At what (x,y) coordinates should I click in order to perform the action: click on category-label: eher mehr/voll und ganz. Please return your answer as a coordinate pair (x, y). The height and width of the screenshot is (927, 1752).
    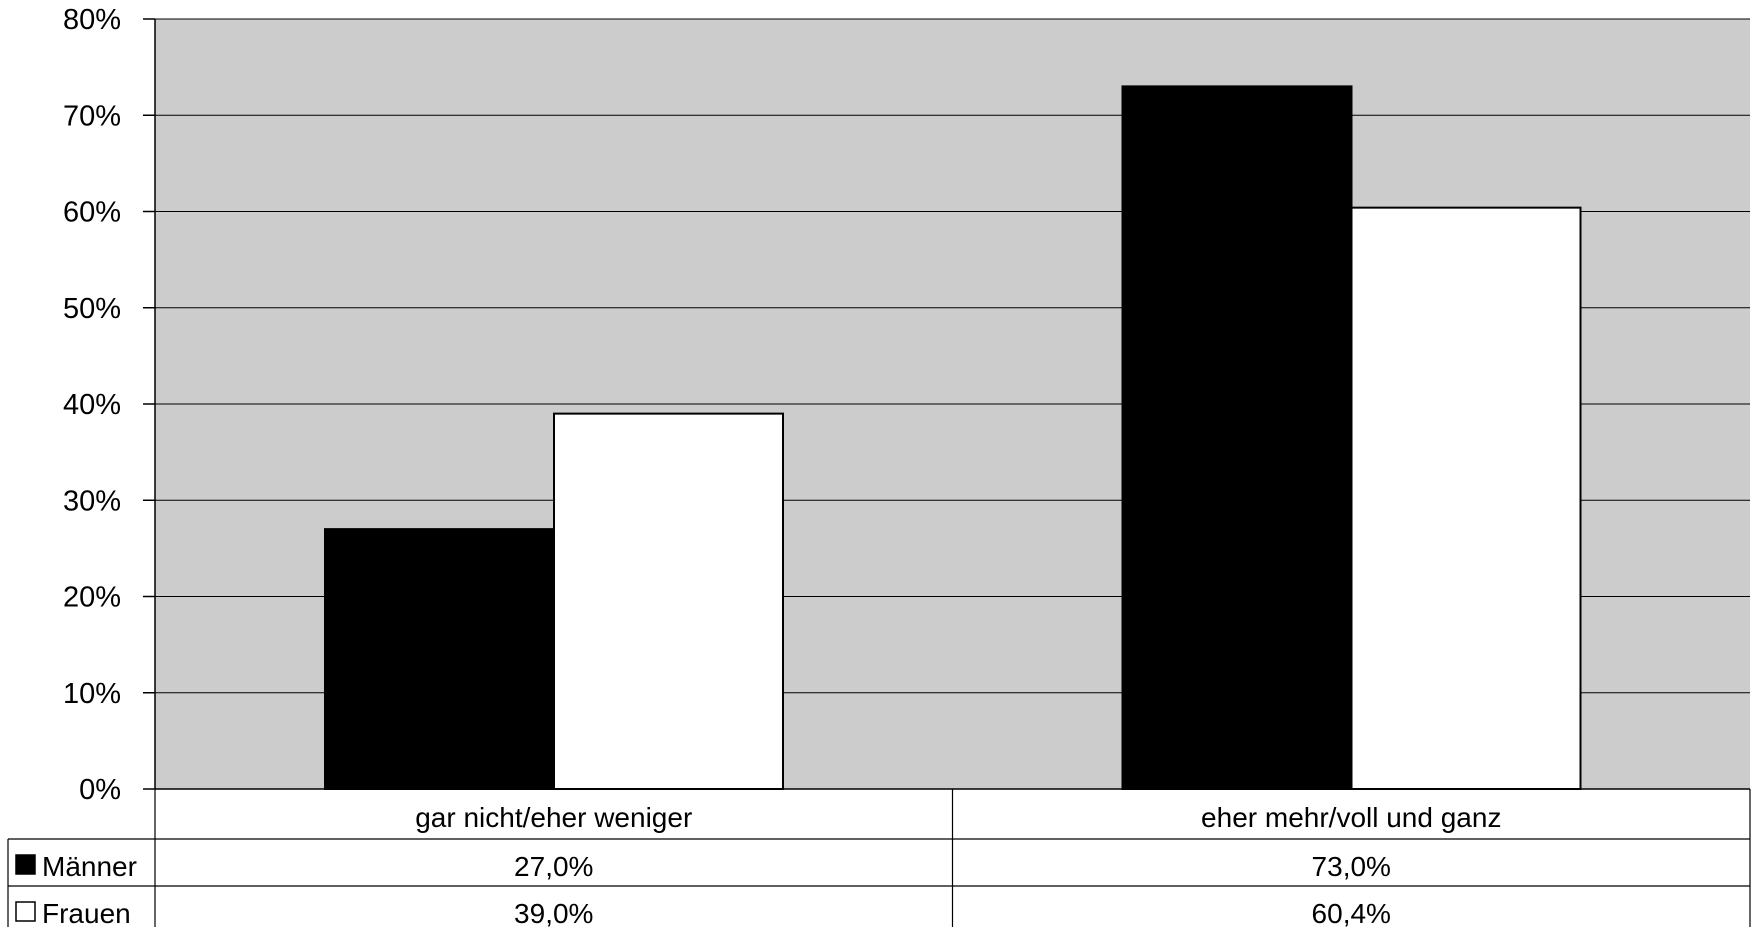
    Looking at the image, I should click on (1351, 817).